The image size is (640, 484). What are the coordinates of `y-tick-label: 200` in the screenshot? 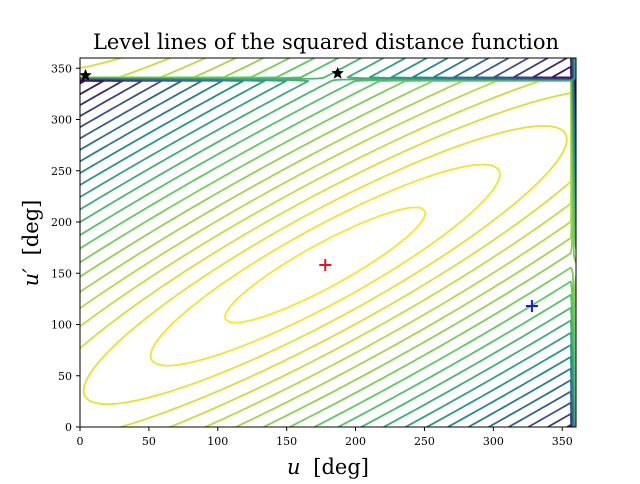 It's located at (61, 222).